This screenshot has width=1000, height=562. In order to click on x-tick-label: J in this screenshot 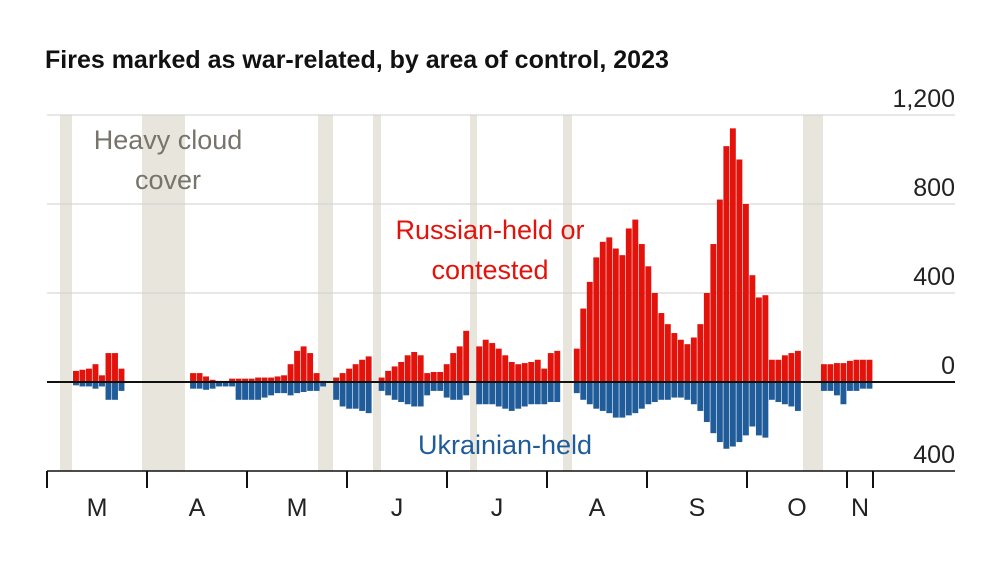, I will do `click(497, 508)`.